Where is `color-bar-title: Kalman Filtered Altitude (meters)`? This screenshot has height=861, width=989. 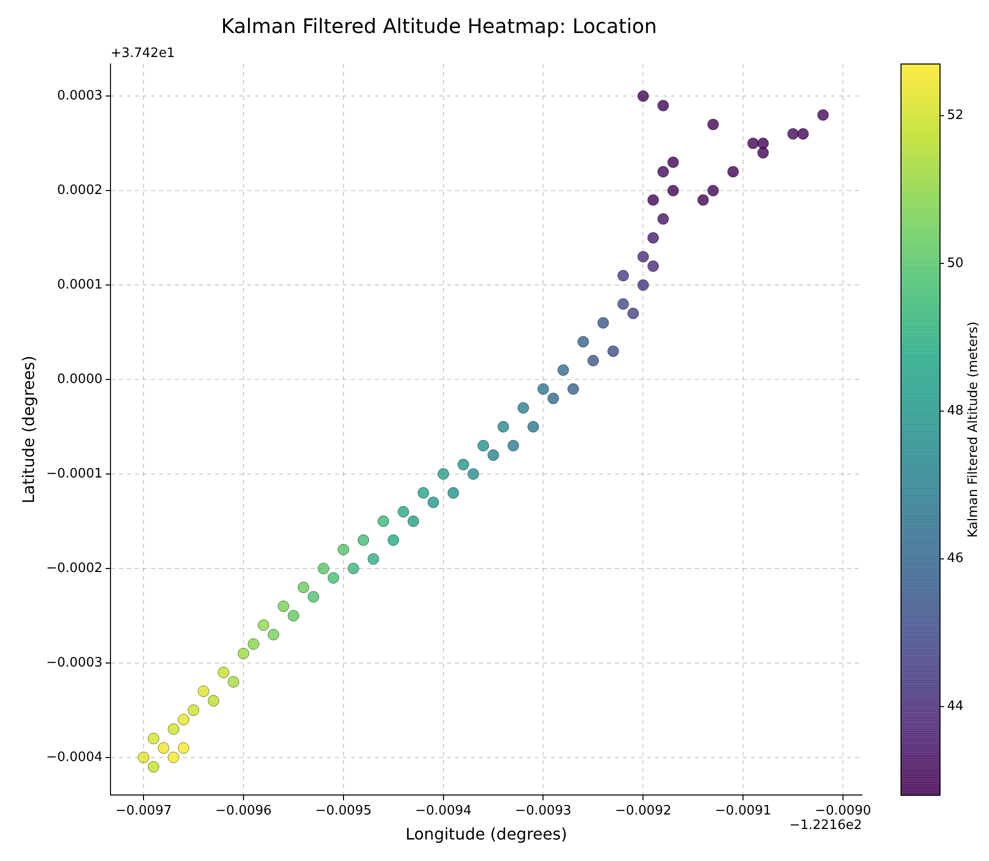 color-bar-title: Kalman Filtered Altitude (meters) is located at coordinates (973, 430).